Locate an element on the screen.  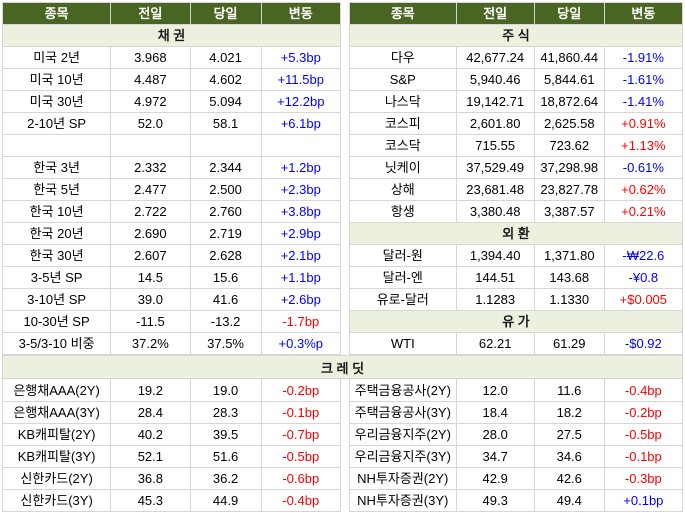
prev-value-cell: 42.9 is located at coordinates (495, 478).